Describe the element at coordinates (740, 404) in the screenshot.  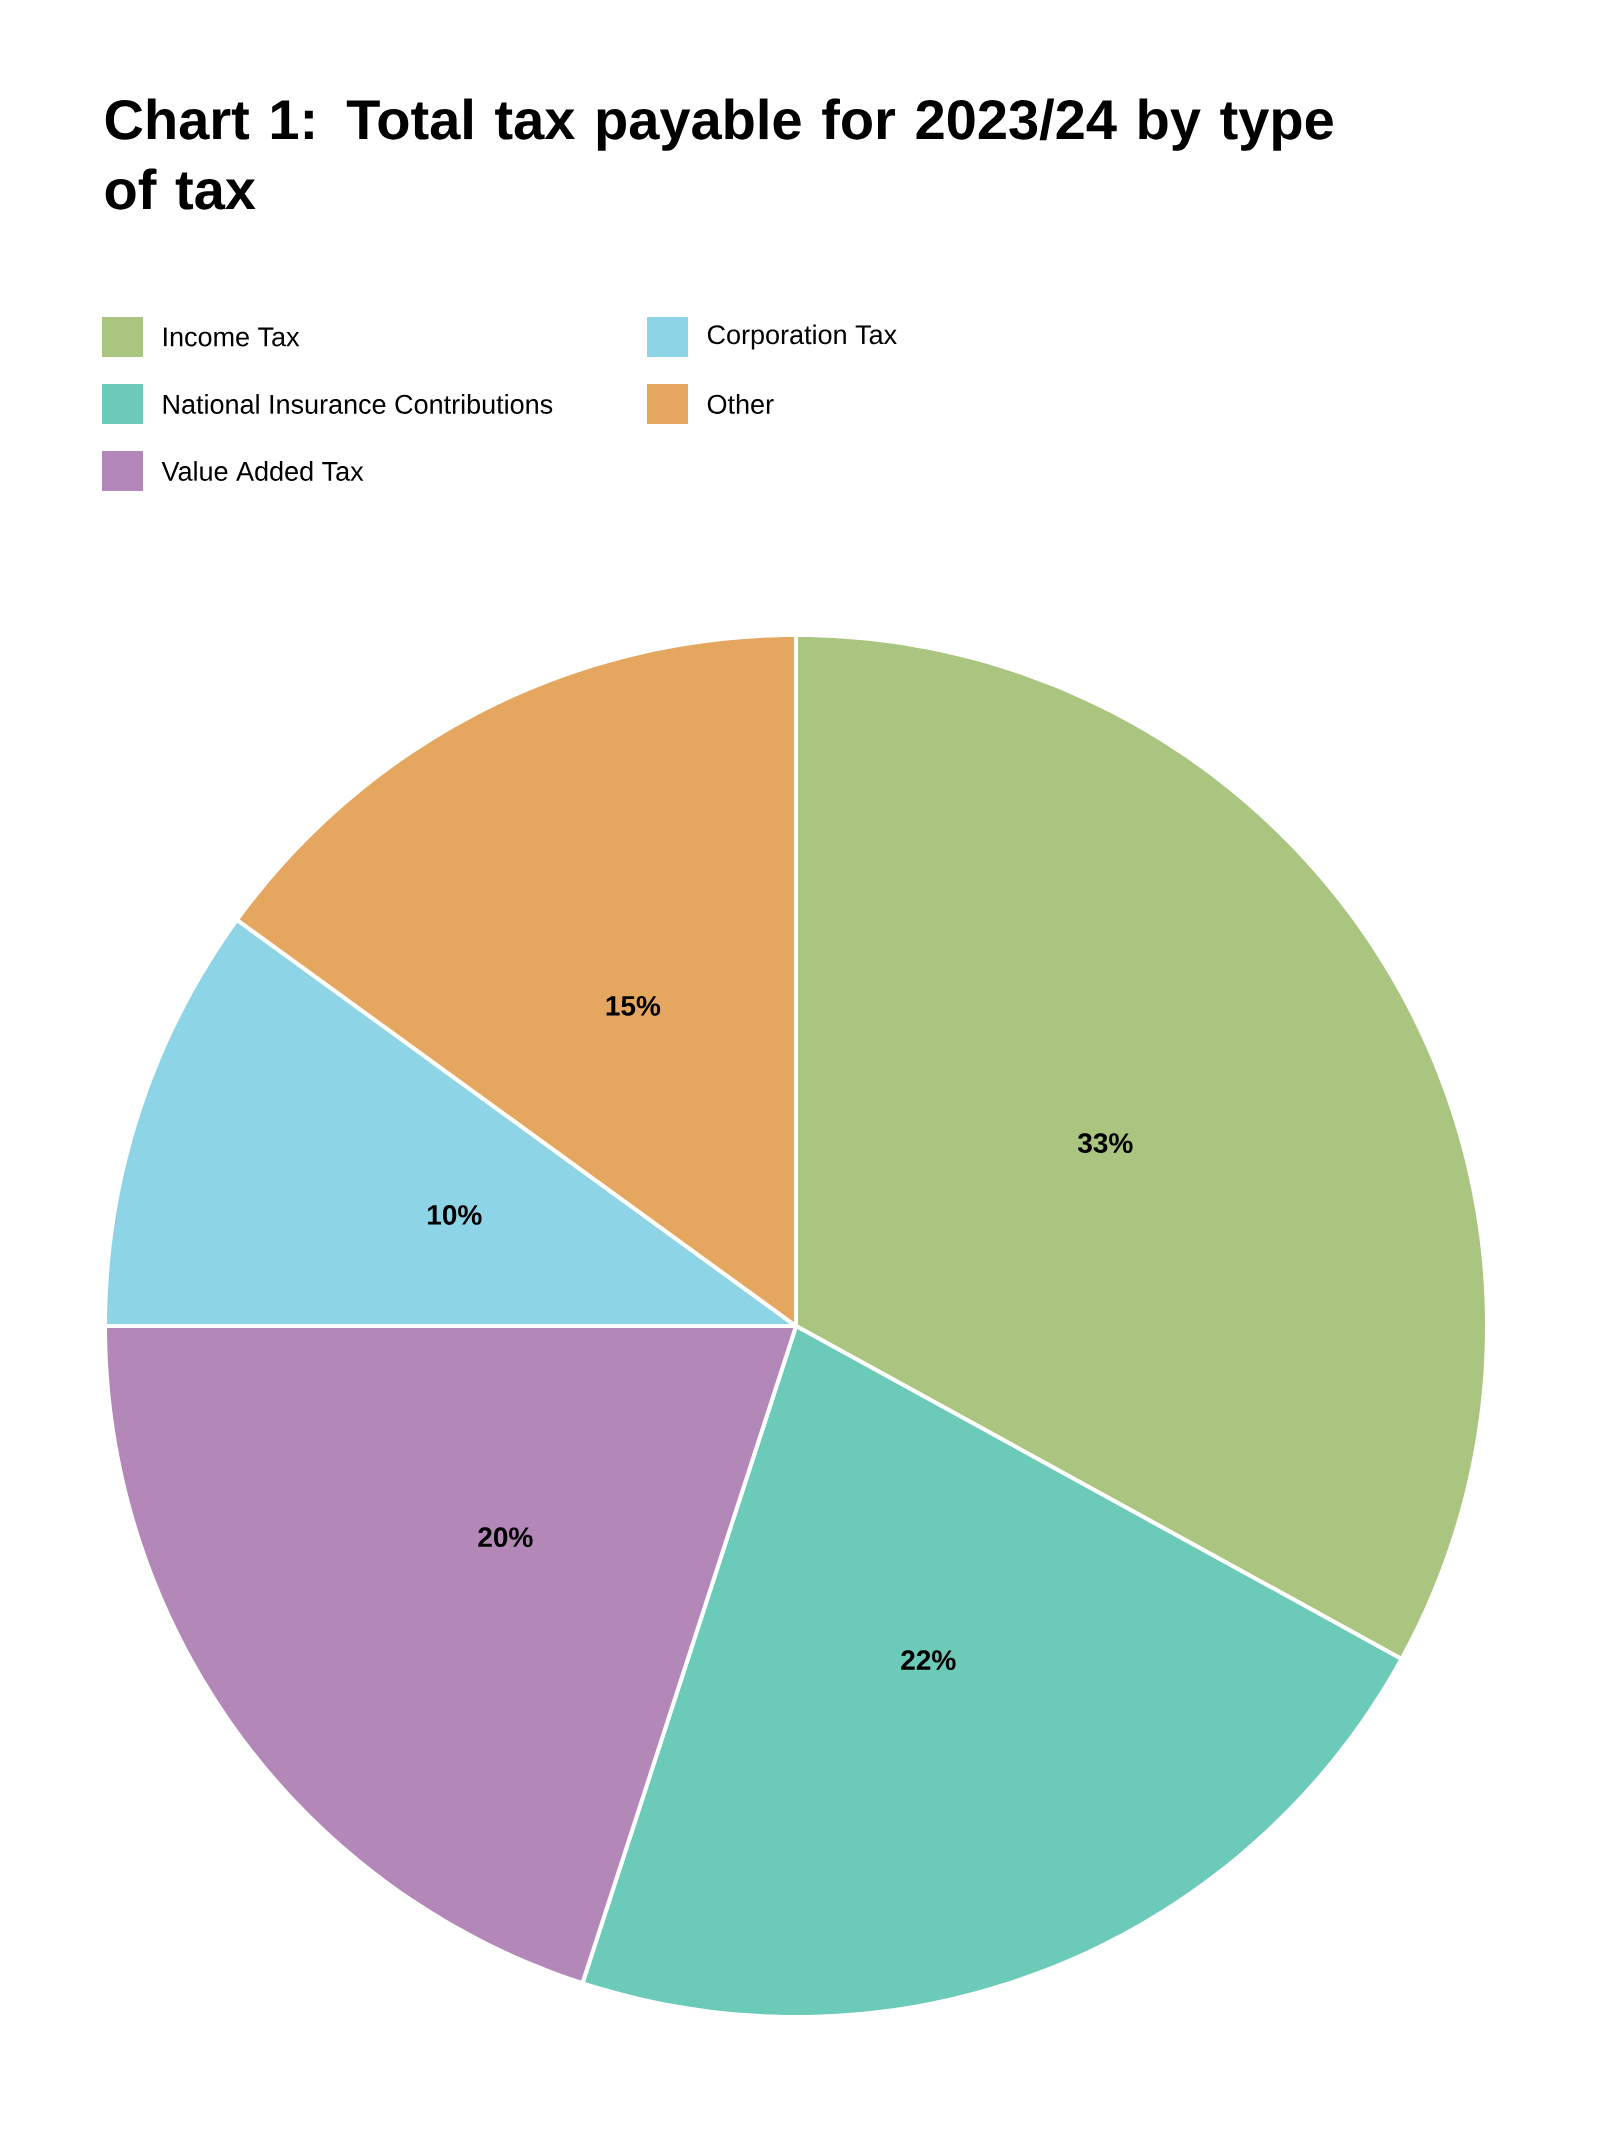
I see `legend-label: Other` at that location.